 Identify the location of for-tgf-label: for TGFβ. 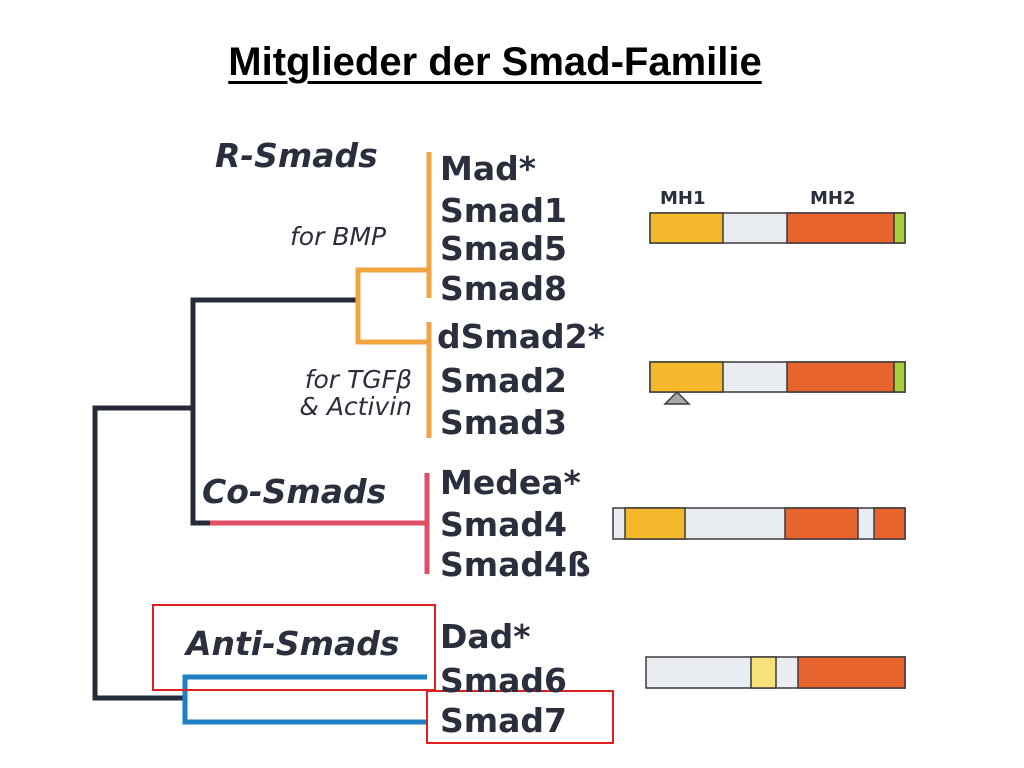
(358, 379).